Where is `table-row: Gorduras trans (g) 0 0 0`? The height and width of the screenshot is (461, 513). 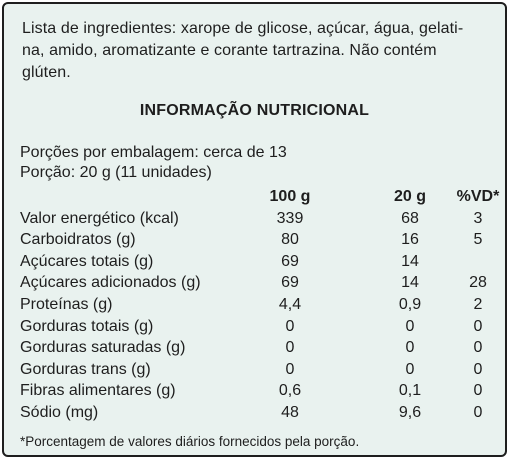 table-row: Gorduras trans (g) 0 0 0 is located at coordinates (255, 372).